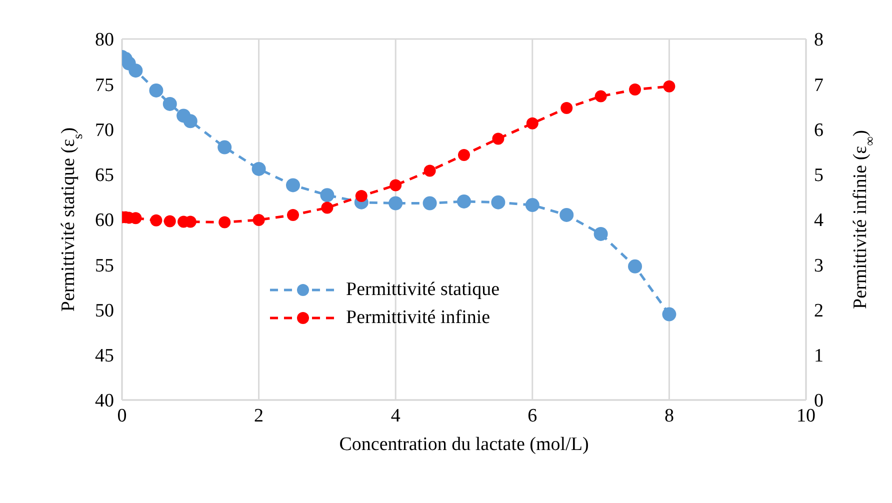 This screenshot has width=892, height=503. What do you see at coordinates (423, 290) in the screenshot?
I see `legend-label: Permittivité statique` at bounding box center [423, 290].